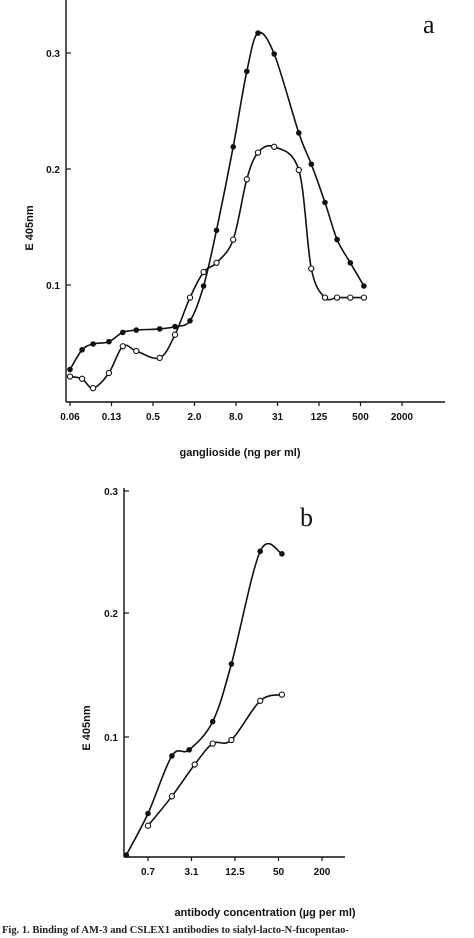  What do you see at coordinates (148, 872) in the screenshot?
I see `x-tick-label: 0.7` at bounding box center [148, 872].